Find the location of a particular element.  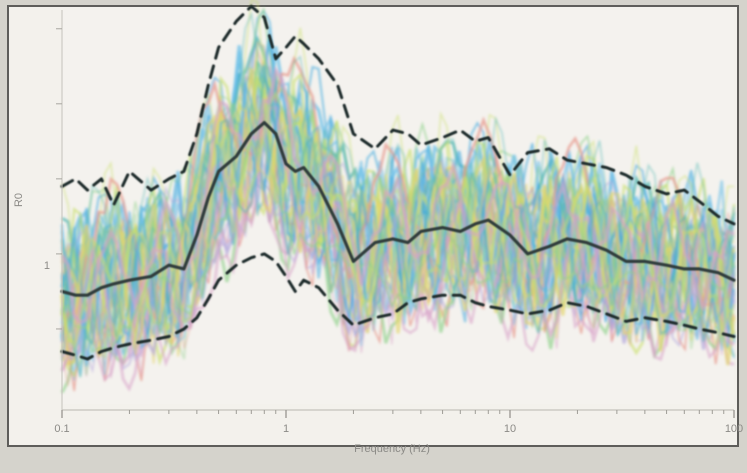

x-axis-label: Frequency (Hz) is located at coordinates (392, 449).